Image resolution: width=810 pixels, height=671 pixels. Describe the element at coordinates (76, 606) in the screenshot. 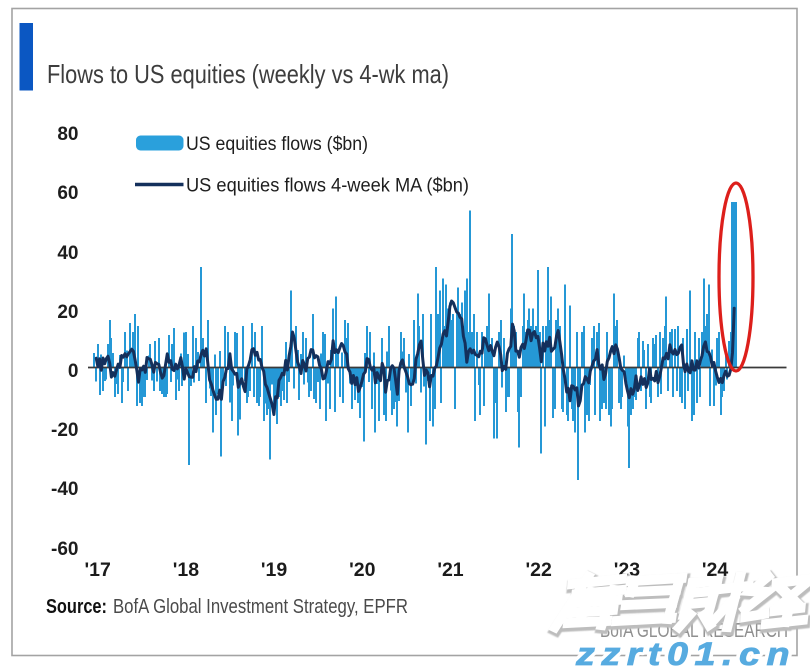

I see `svg-text: Source:` at that location.